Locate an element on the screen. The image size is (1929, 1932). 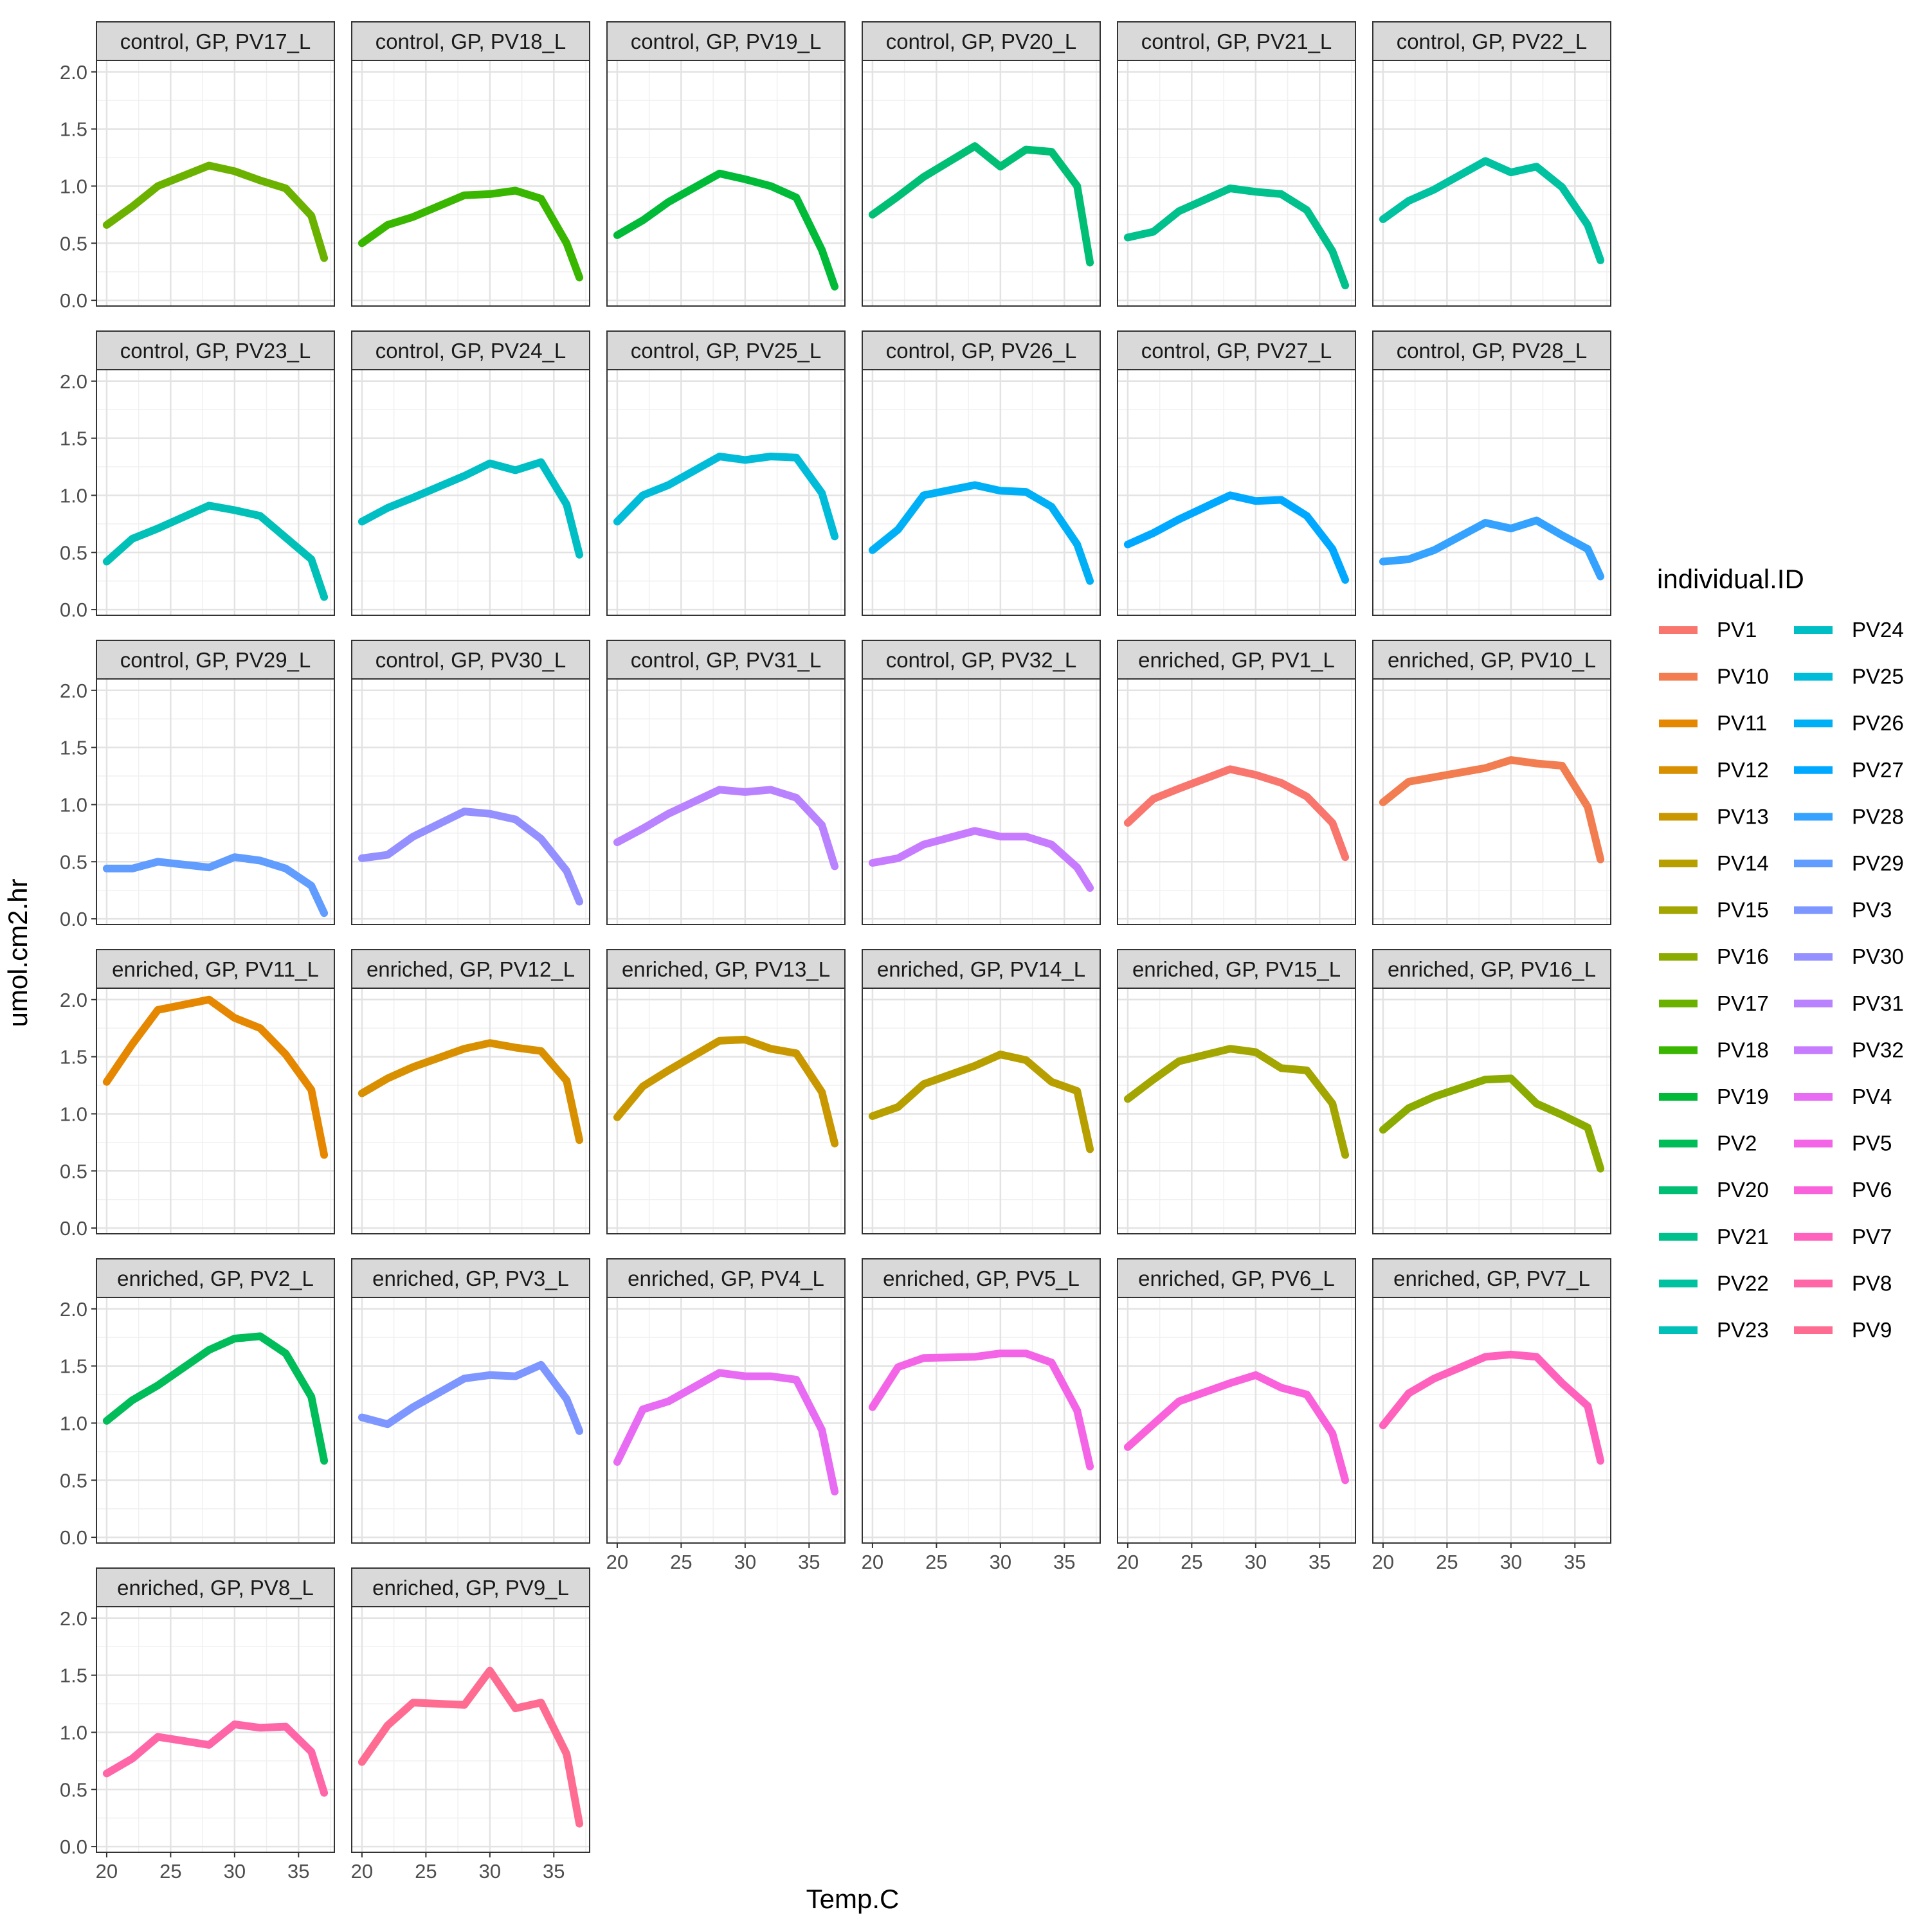
facet-panel: enriched, GP, PV1_L is located at coordinates (1236, 782).